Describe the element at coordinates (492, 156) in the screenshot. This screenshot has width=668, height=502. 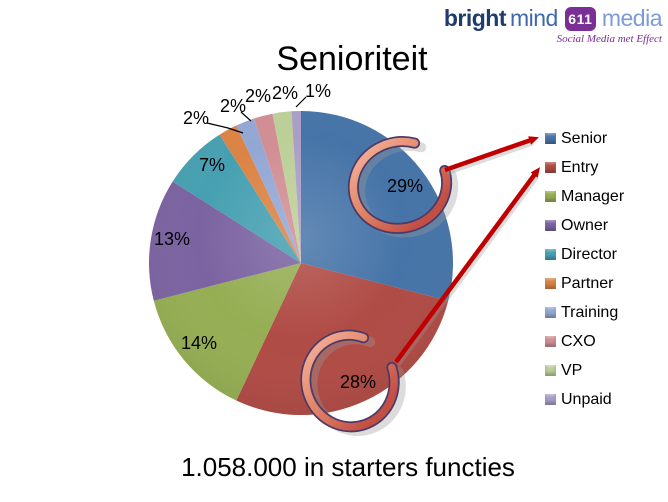
I see `arrow-to-senior-legend` at that location.